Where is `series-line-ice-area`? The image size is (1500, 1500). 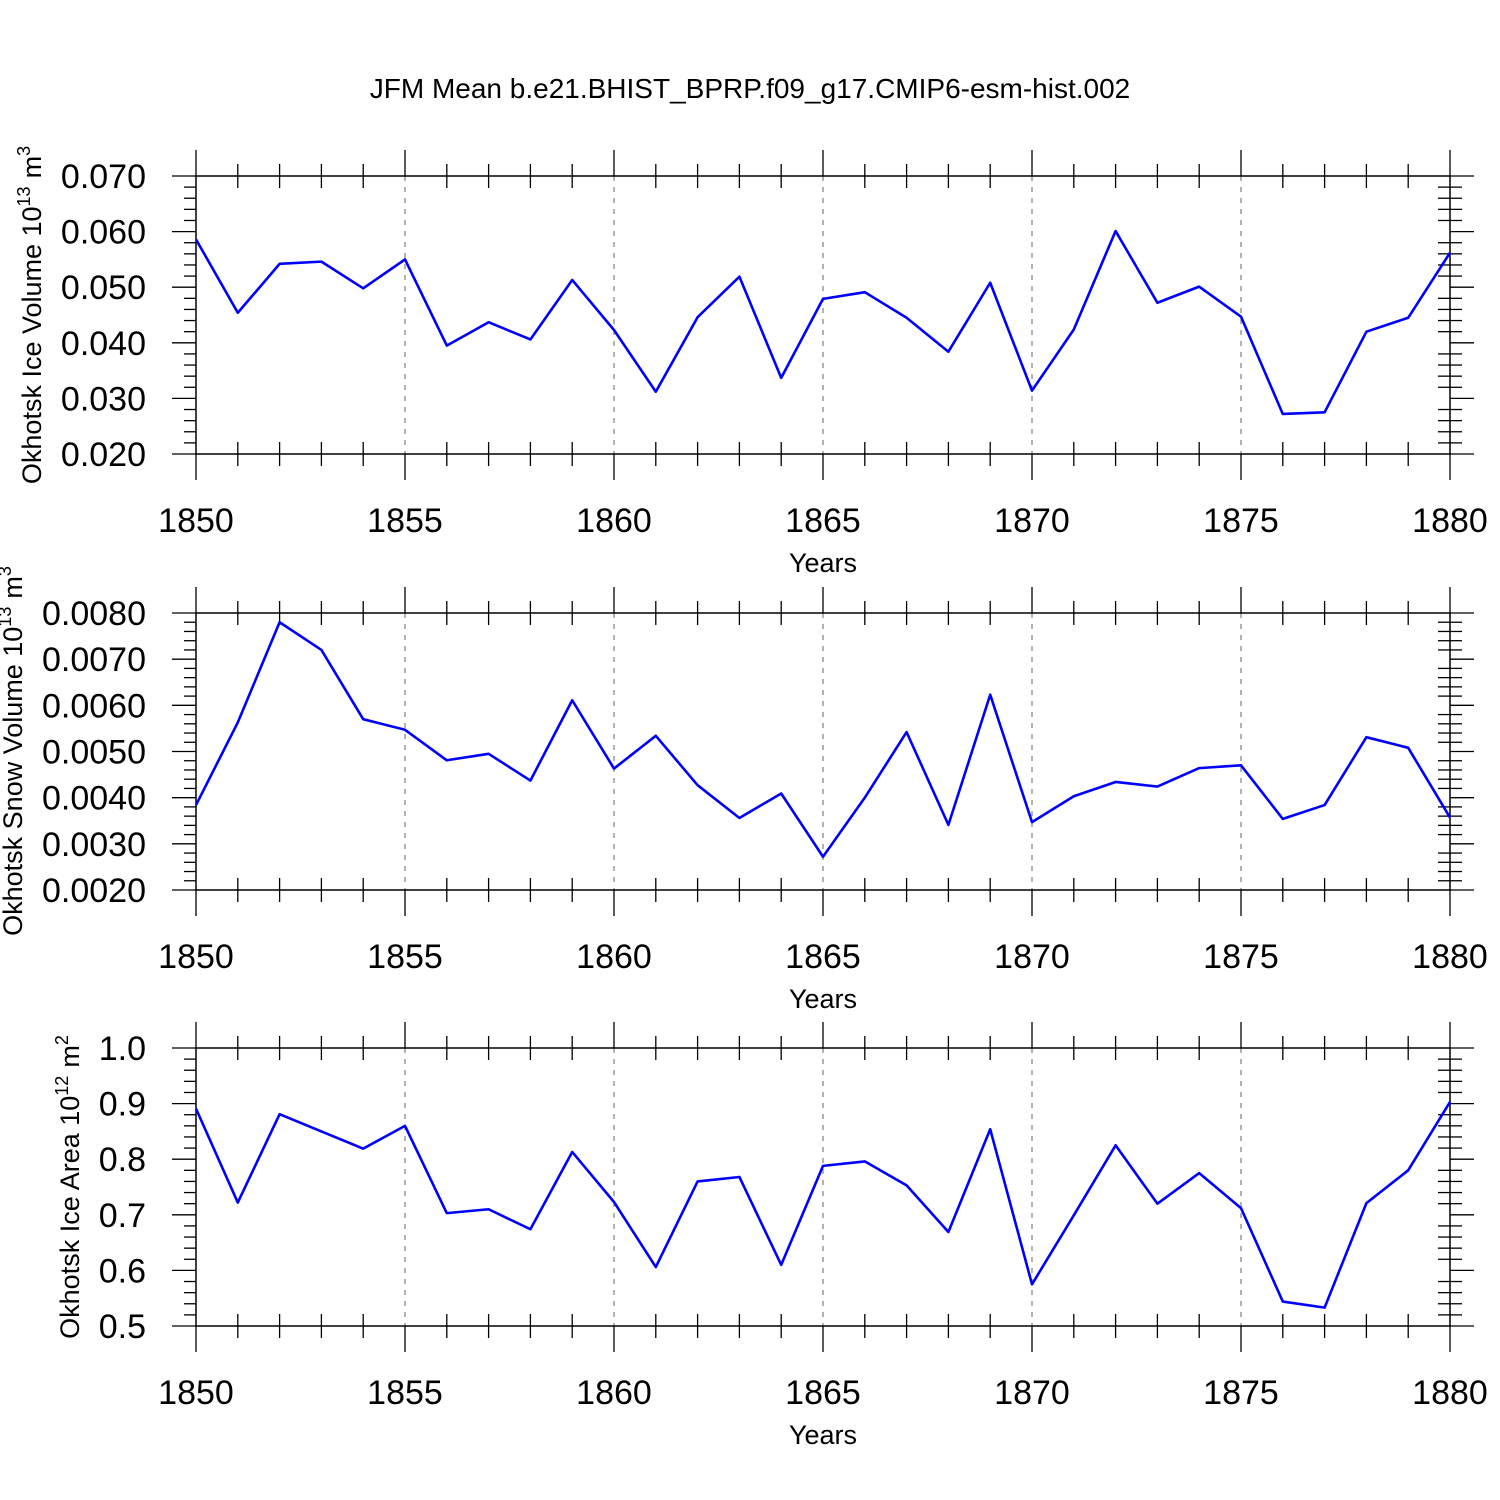
series-line-ice-area is located at coordinates (823, 1205).